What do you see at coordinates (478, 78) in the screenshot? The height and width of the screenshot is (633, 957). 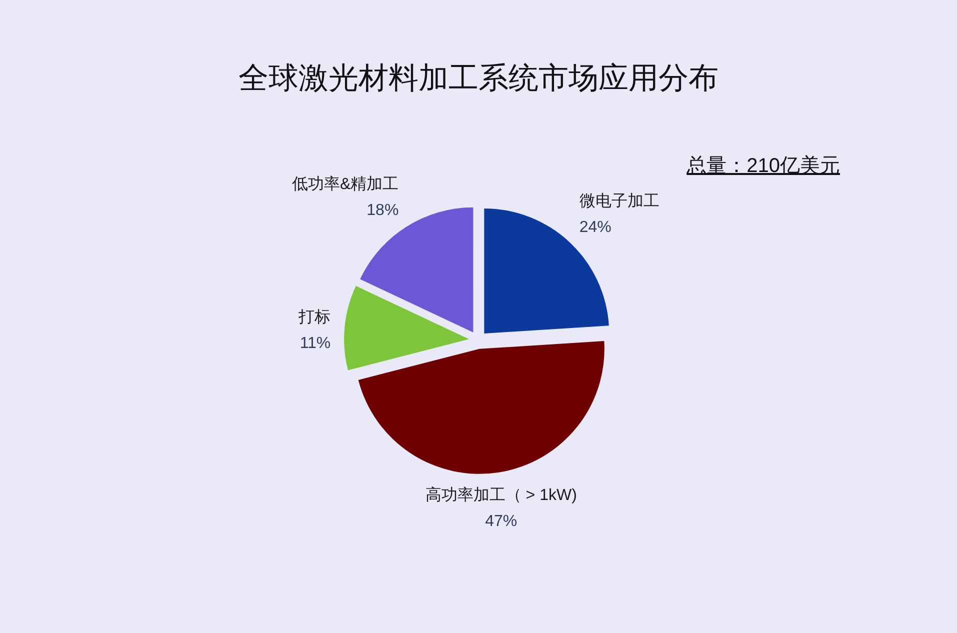 I see `title: 全球激光材料加工系统市场应用分布` at bounding box center [478, 78].